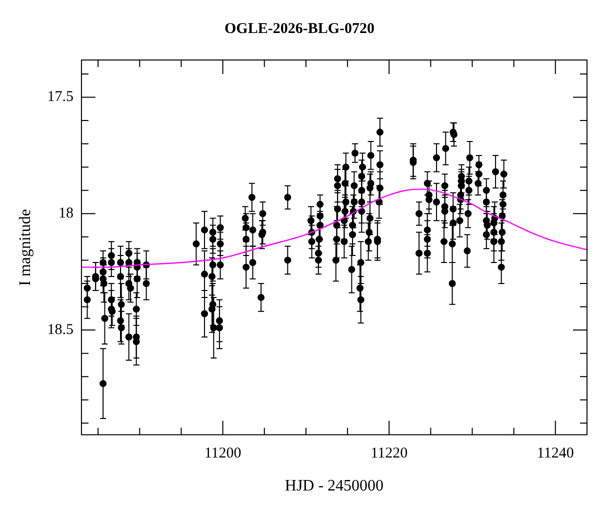 The image size is (600, 512). What do you see at coordinates (555, 454) in the screenshot?
I see `x-tick-label: 11240` at bounding box center [555, 454].